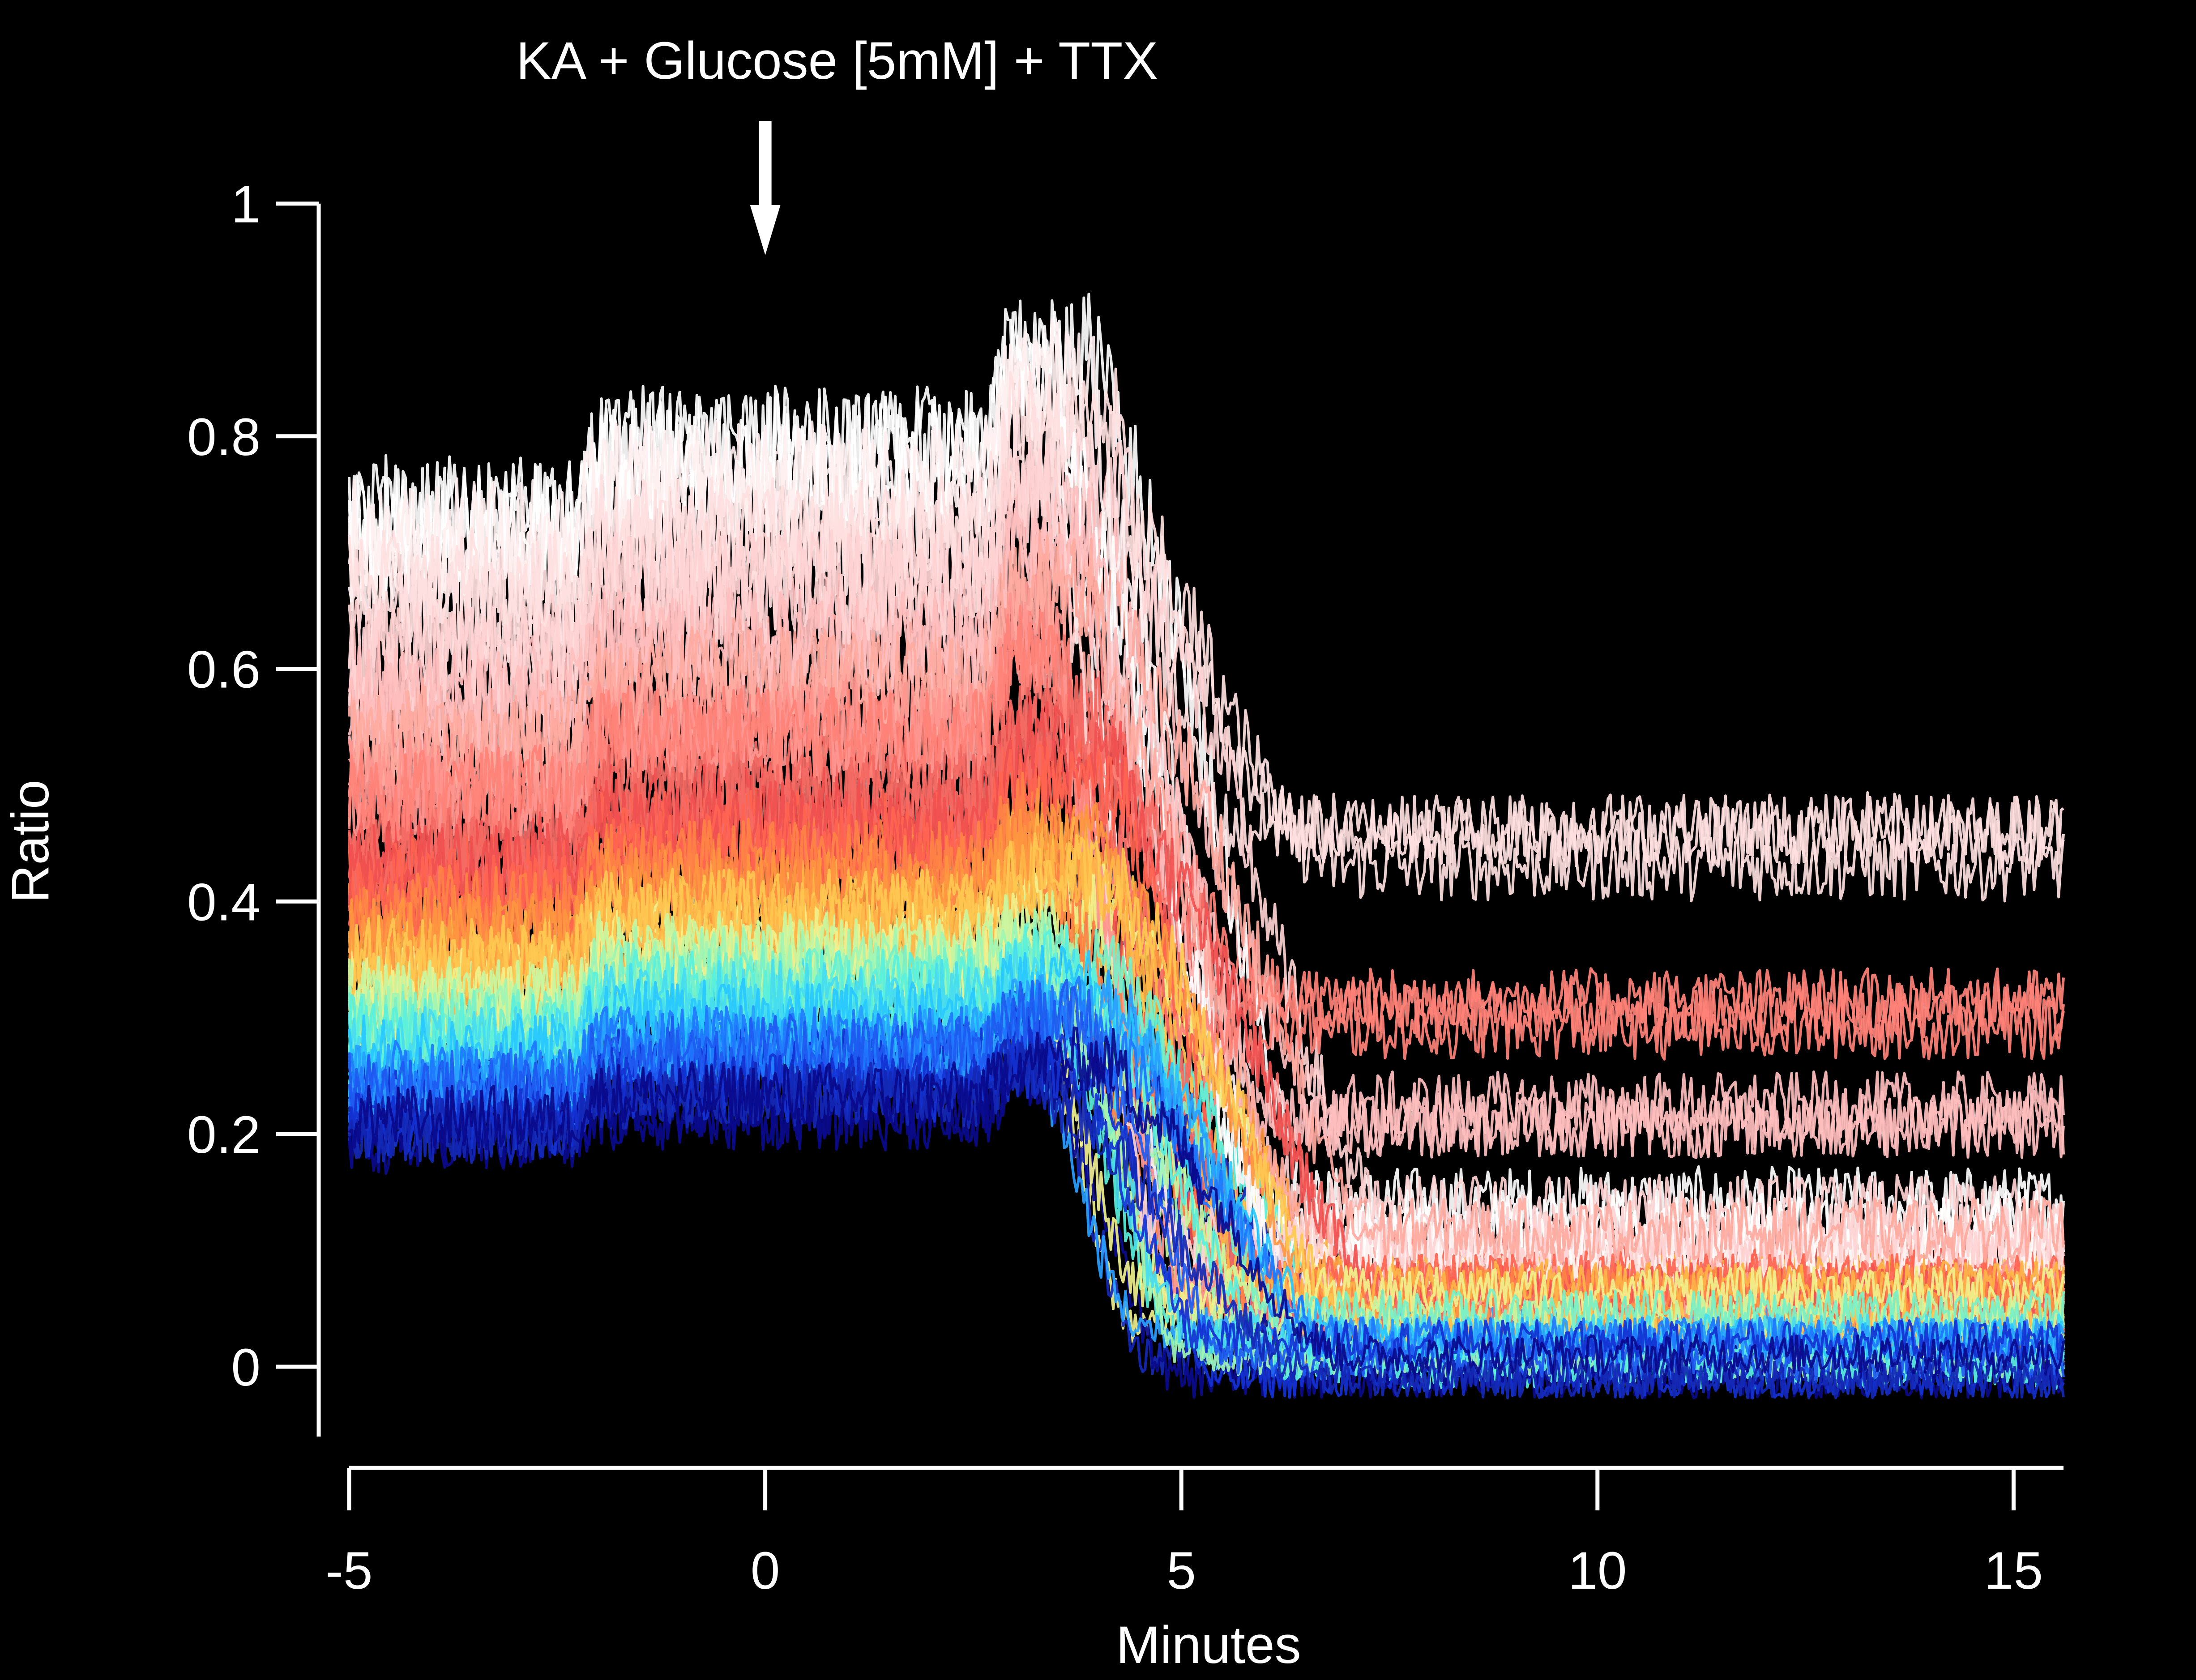 This screenshot has width=2196, height=1680. What do you see at coordinates (253, 786) in the screenshot?
I see `y-ticks: 0 0.2 0.4 0.6 0.8 1` at bounding box center [253, 786].